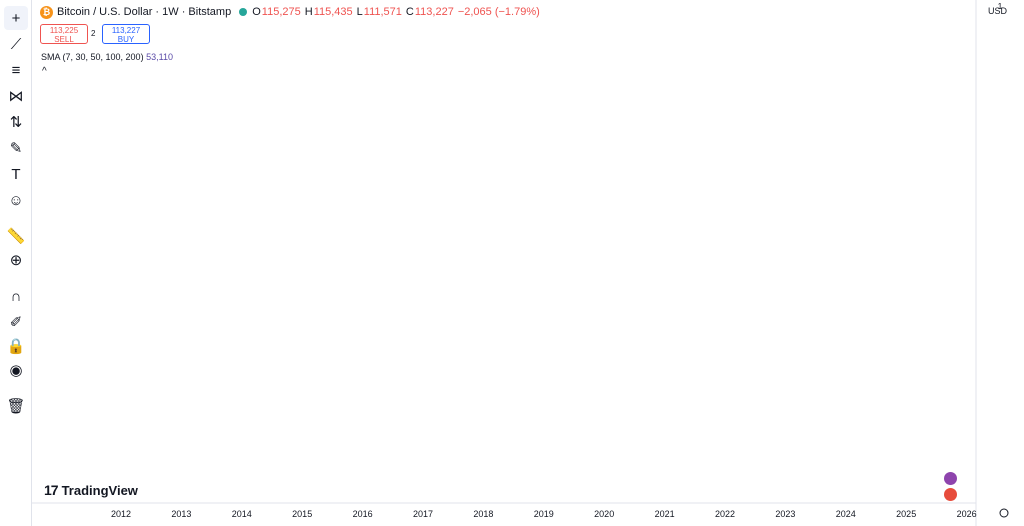 The image size is (1024, 526). Describe the element at coordinates (846, 514) in the screenshot. I see `time-tick-label: 2024` at that location.